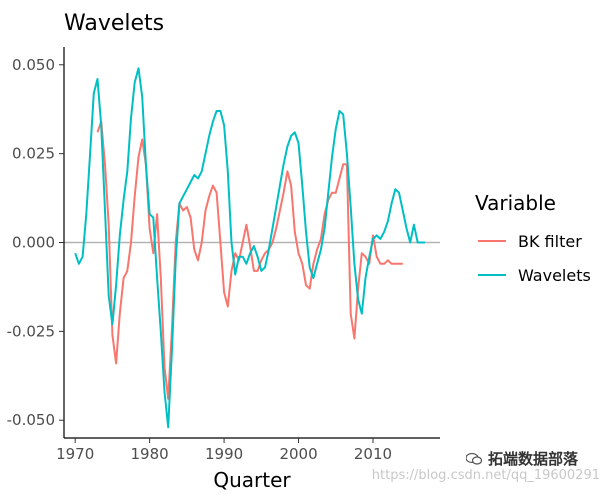 This screenshot has height=497, width=606. What do you see at coordinates (474, 459) in the screenshot?
I see `chat-icon` at bounding box center [474, 459].